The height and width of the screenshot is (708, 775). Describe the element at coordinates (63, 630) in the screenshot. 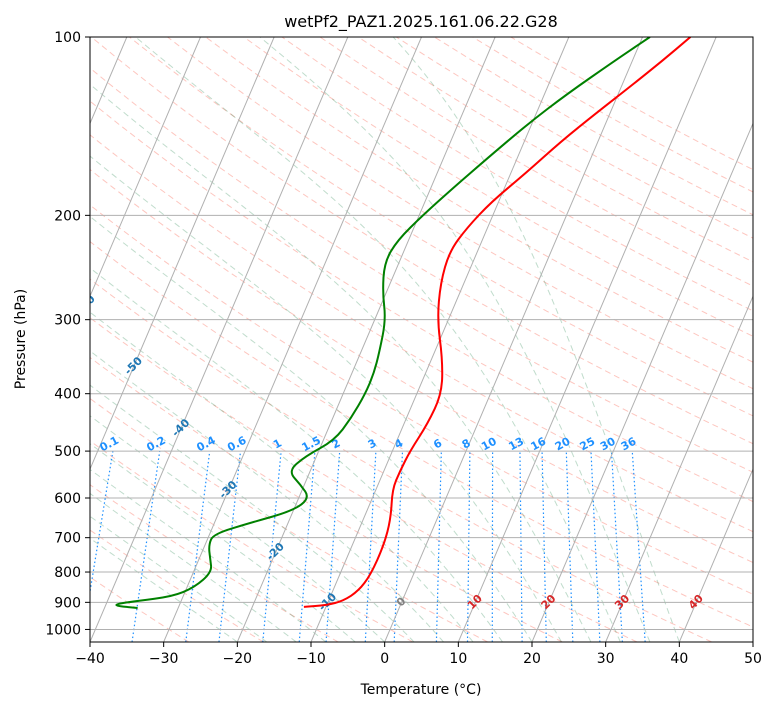

I see `y-tick-label: 1000` at that location.